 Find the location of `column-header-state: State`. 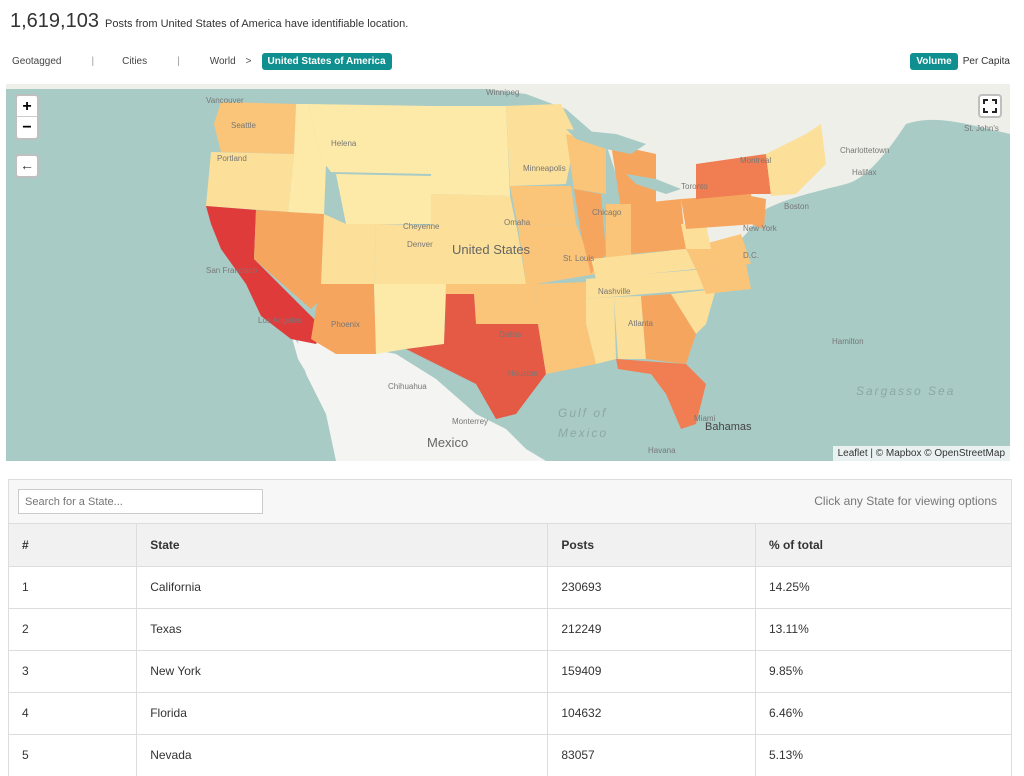

column-header-state: State is located at coordinates (342, 545).